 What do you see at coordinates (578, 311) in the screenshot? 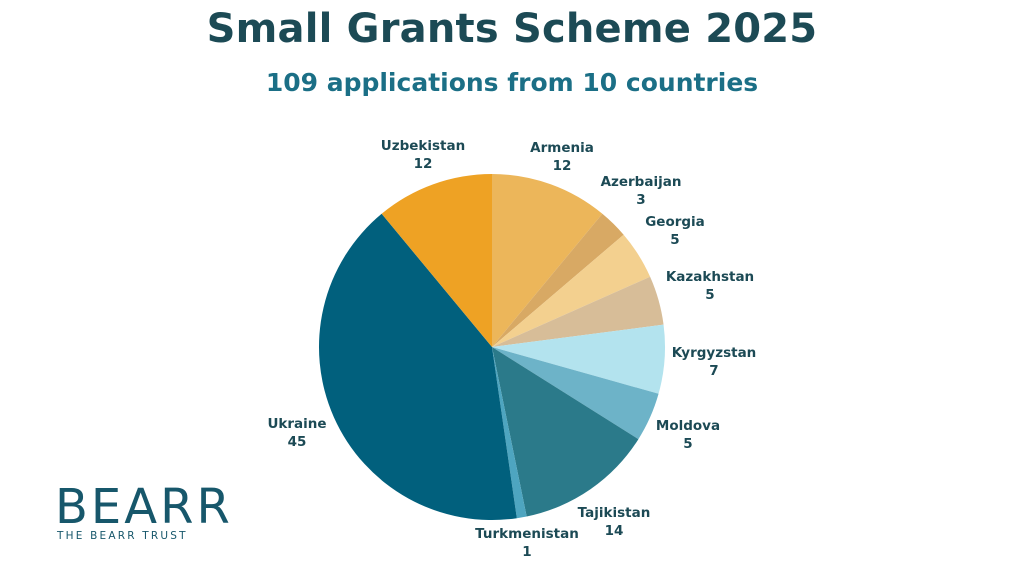
I see `pie-slice-kazakhstan` at bounding box center [578, 311].